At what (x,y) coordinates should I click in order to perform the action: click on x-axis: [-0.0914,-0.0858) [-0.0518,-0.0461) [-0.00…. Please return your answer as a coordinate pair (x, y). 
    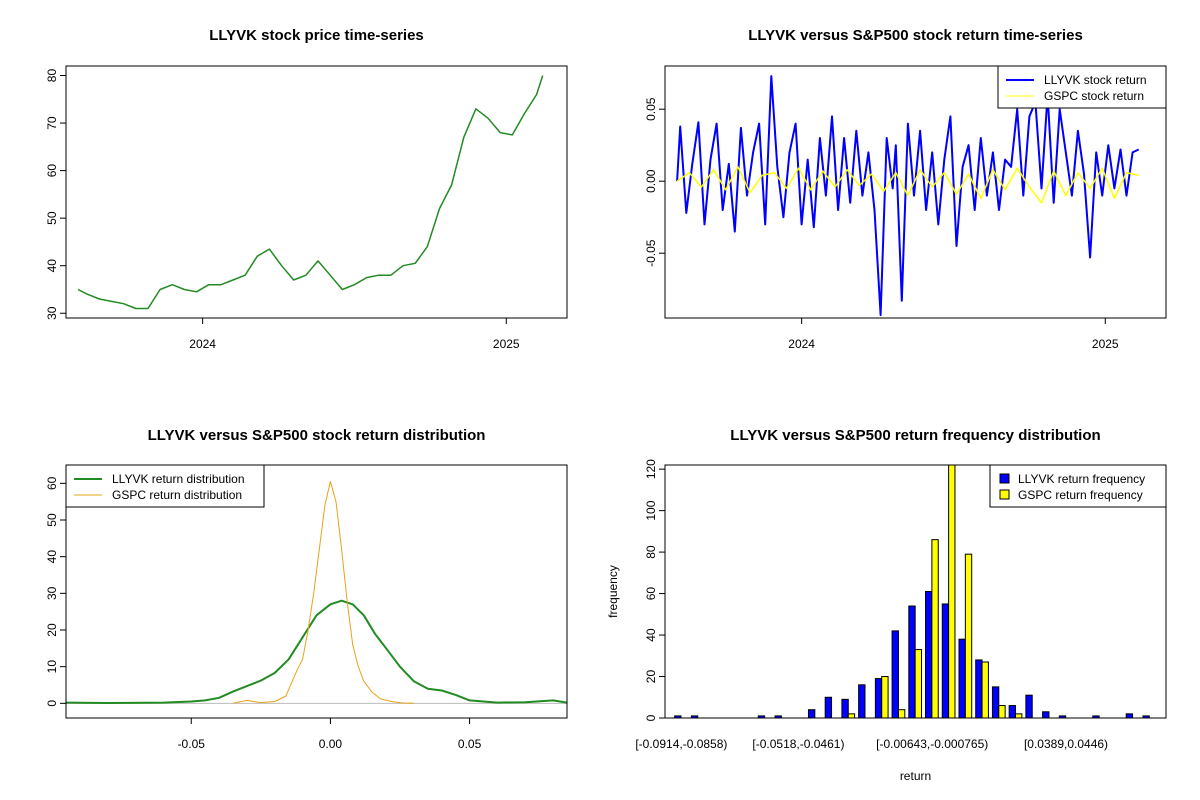
    Looking at the image, I should click on (871, 744).